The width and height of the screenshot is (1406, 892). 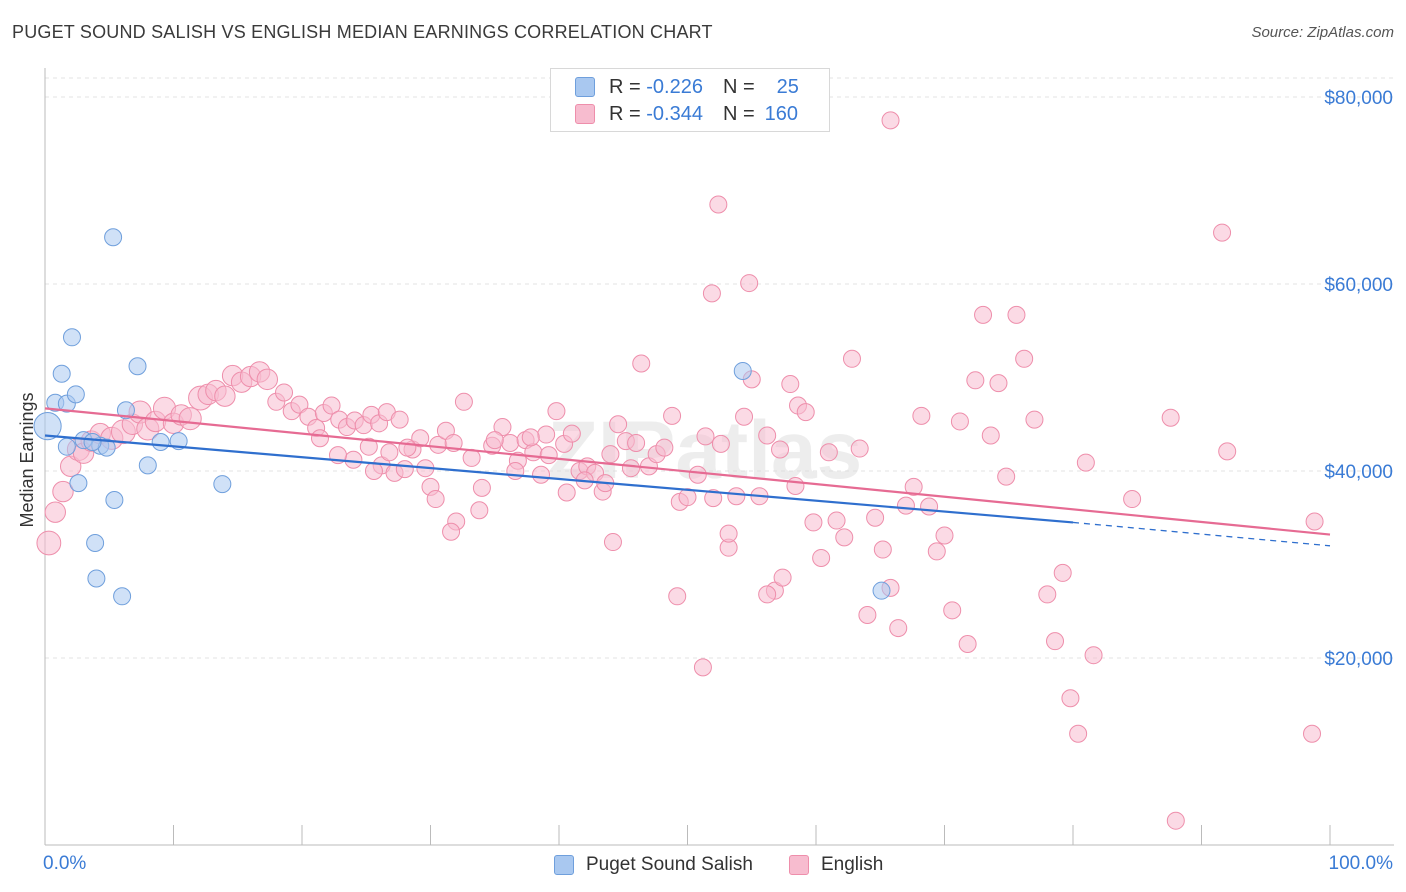 I want to click on legend-n-value: 25, so click(x=787, y=86).